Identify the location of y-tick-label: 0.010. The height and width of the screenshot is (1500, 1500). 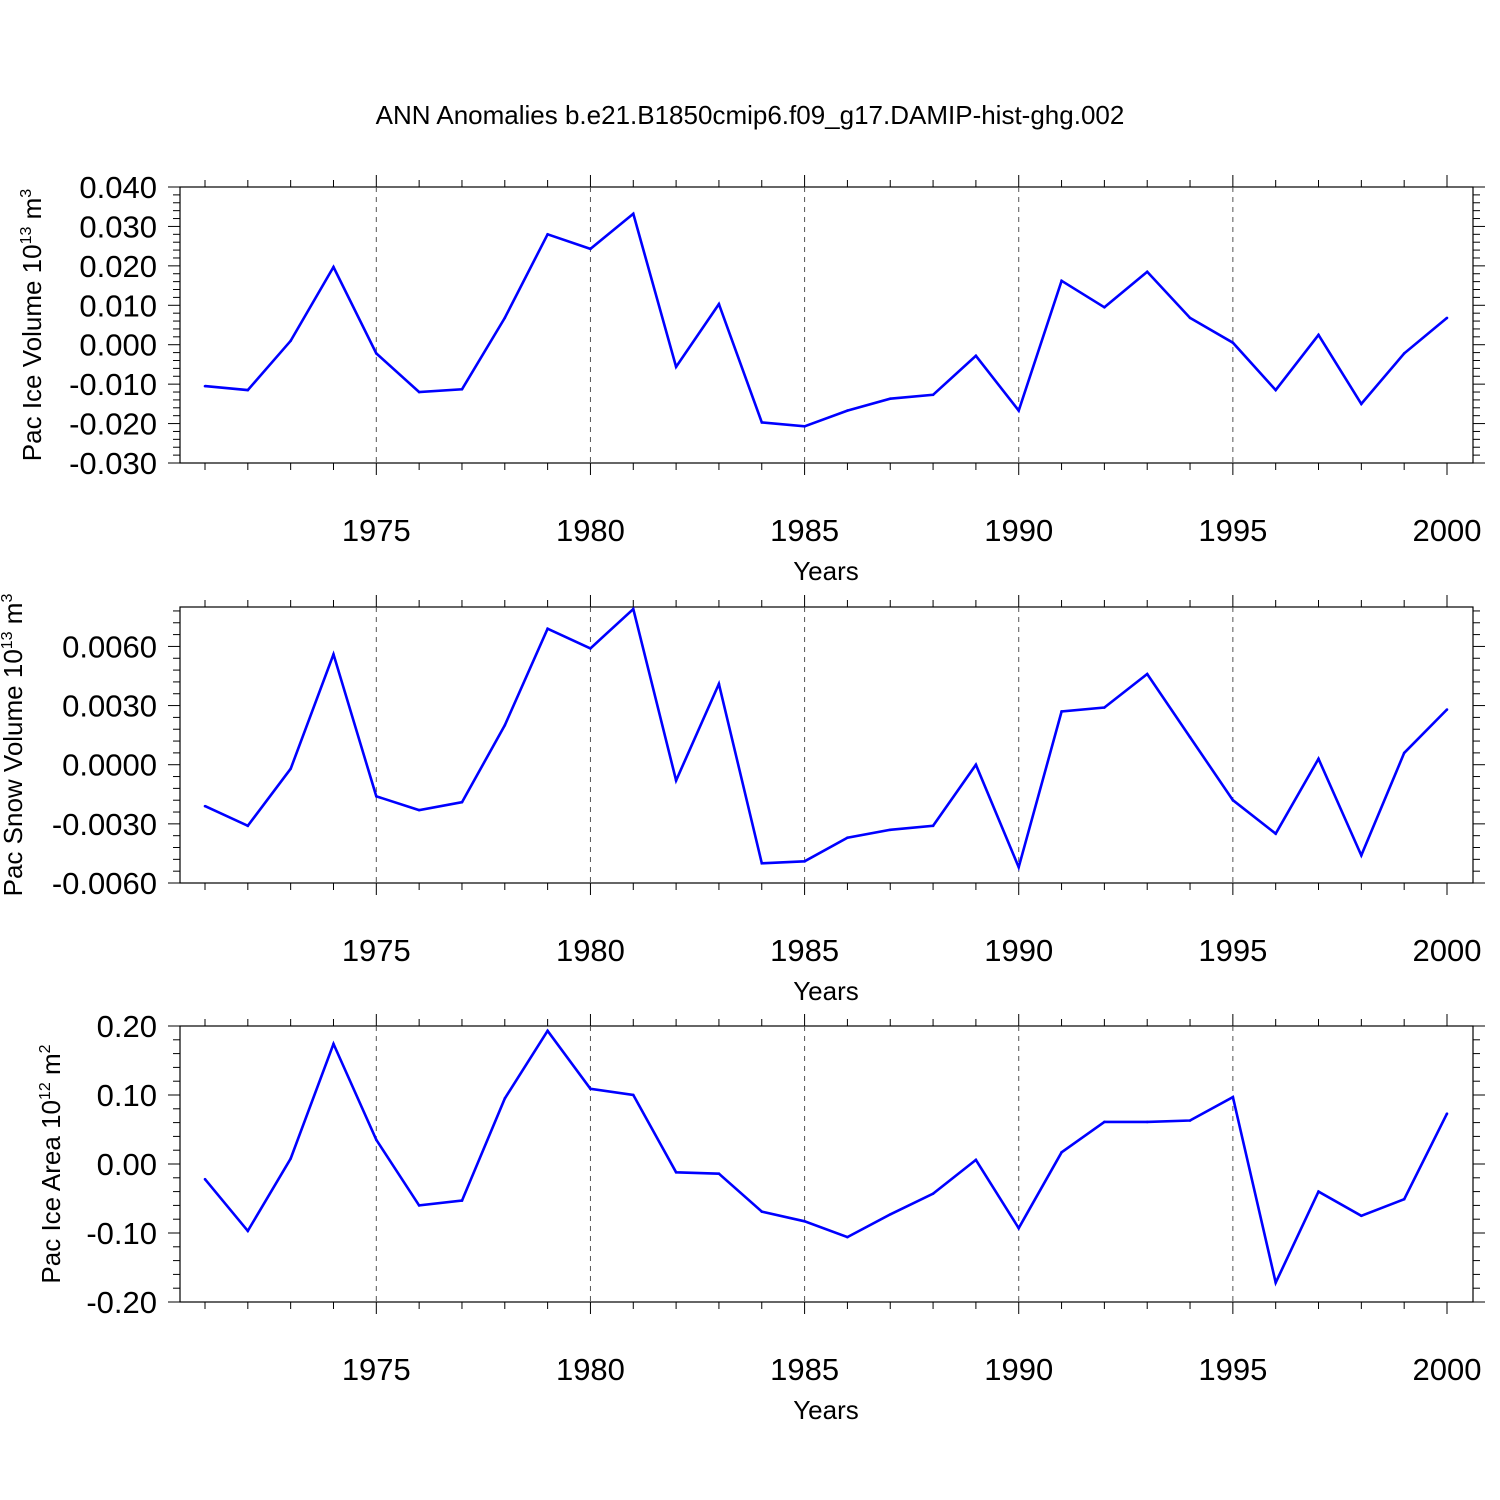
(118, 305).